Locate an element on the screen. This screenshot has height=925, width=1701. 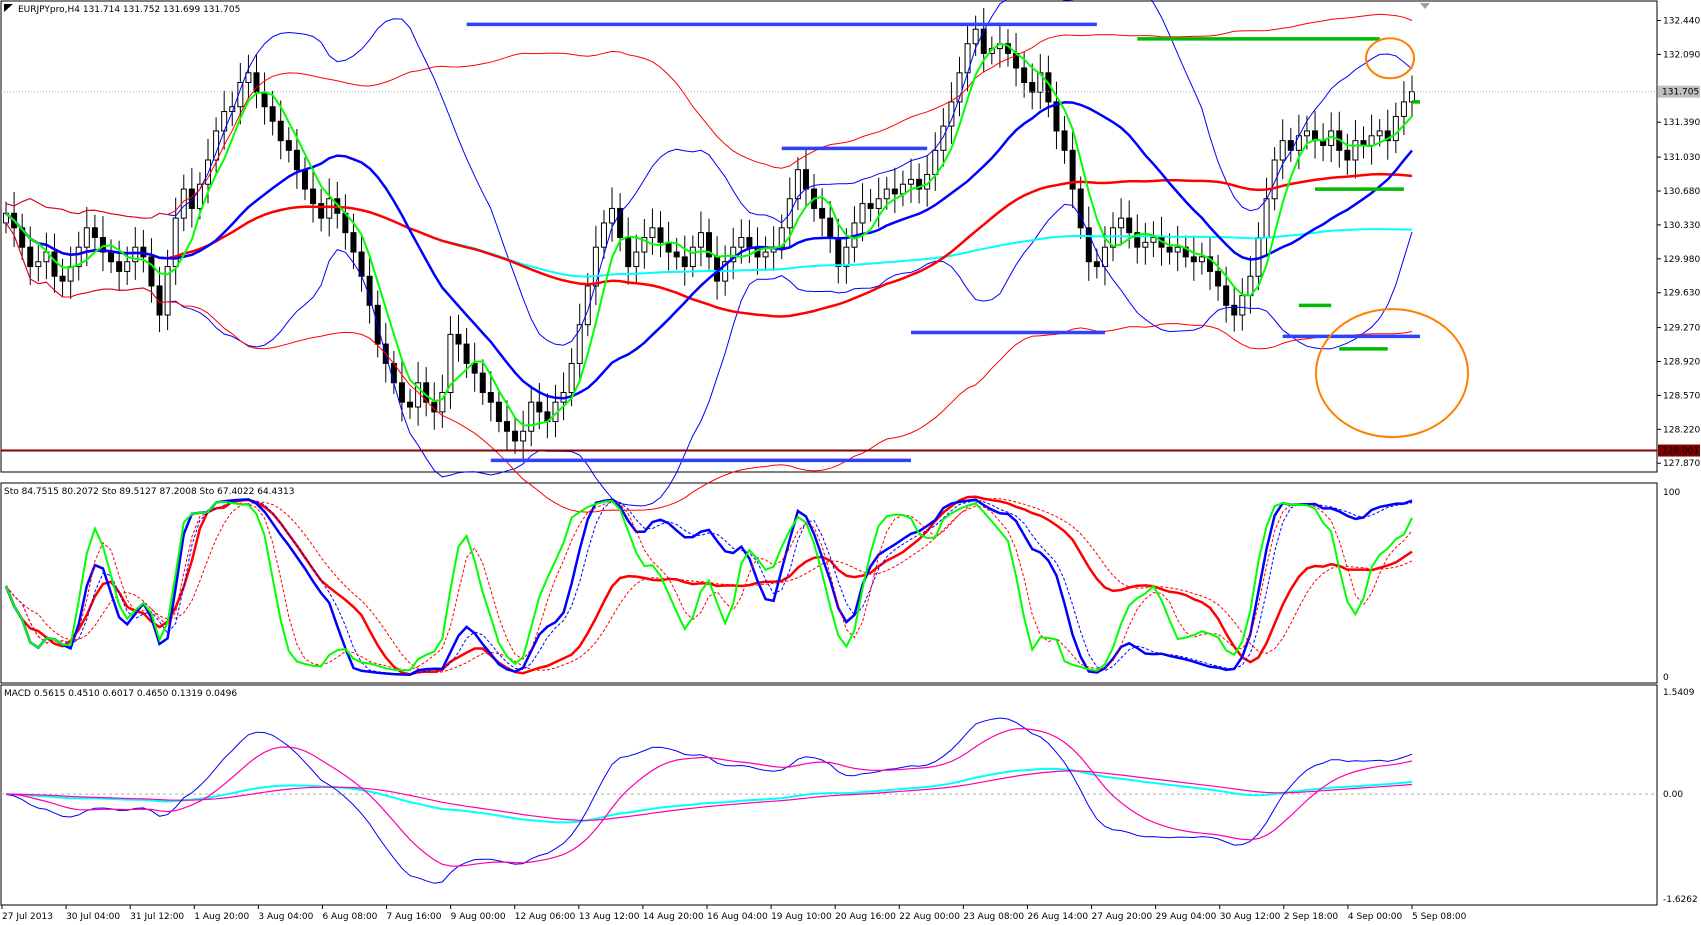
level-flag is located at coordinates (1679, 450).